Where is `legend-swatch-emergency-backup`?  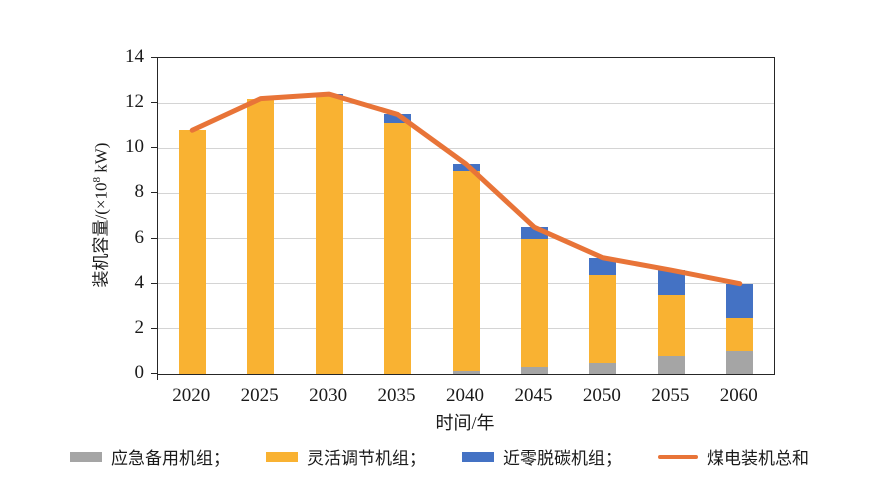
legend-swatch-emergency-backup is located at coordinates (86, 456).